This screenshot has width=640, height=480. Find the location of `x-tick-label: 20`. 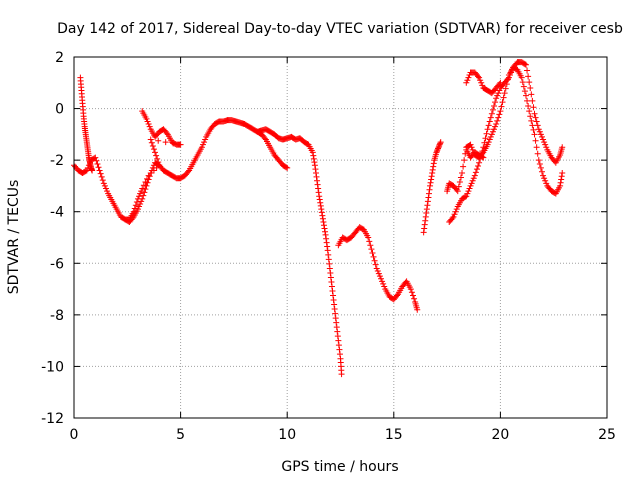

x-tick-label: 20 is located at coordinates (500, 435).